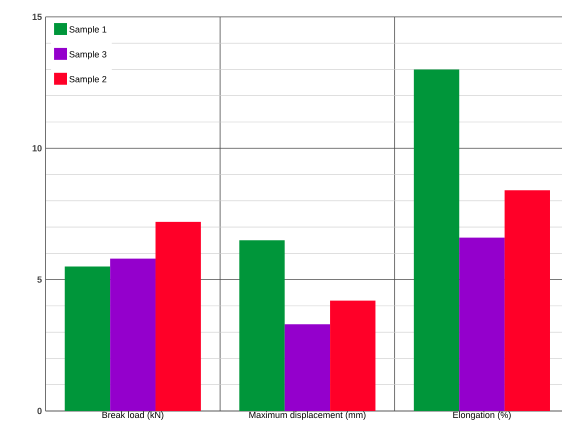  What do you see at coordinates (87, 80) in the screenshot?
I see `legend-label: Sample 2` at bounding box center [87, 80].